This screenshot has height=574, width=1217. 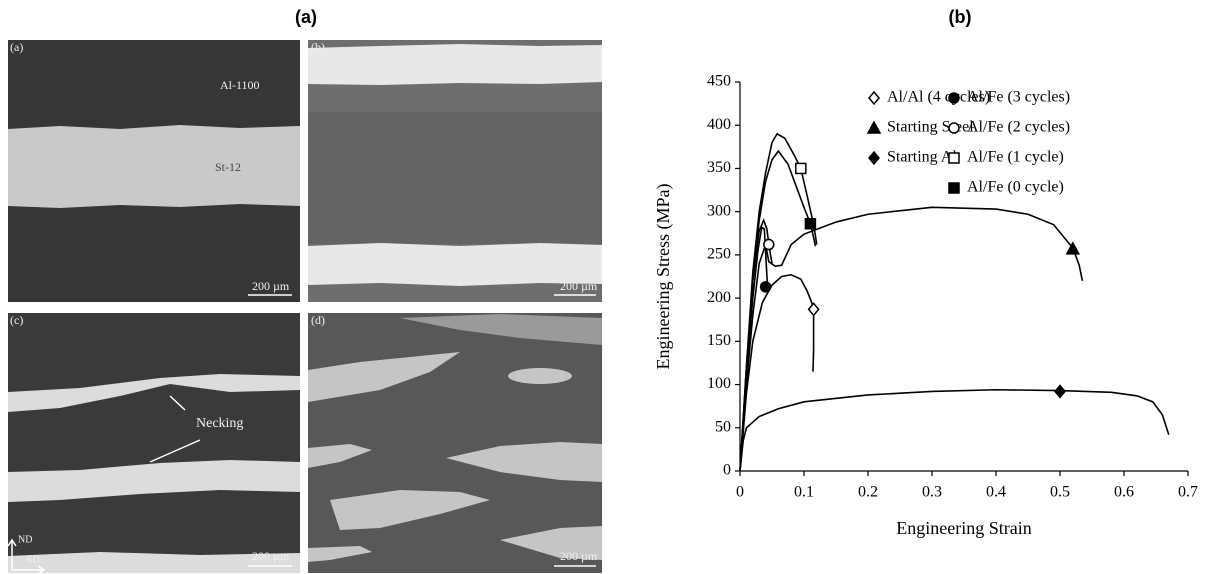 What do you see at coordinates (1015, 187) in the screenshot?
I see `legend-label: Al/Fe (0 cycle)` at bounding box center [1015, 187].